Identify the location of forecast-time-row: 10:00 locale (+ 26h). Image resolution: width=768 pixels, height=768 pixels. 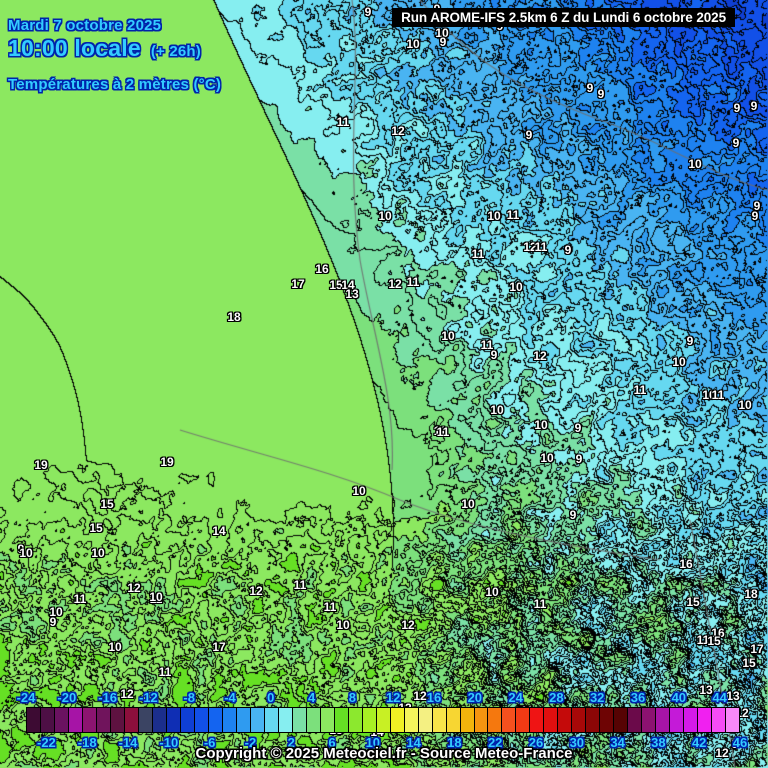
(104, 48).